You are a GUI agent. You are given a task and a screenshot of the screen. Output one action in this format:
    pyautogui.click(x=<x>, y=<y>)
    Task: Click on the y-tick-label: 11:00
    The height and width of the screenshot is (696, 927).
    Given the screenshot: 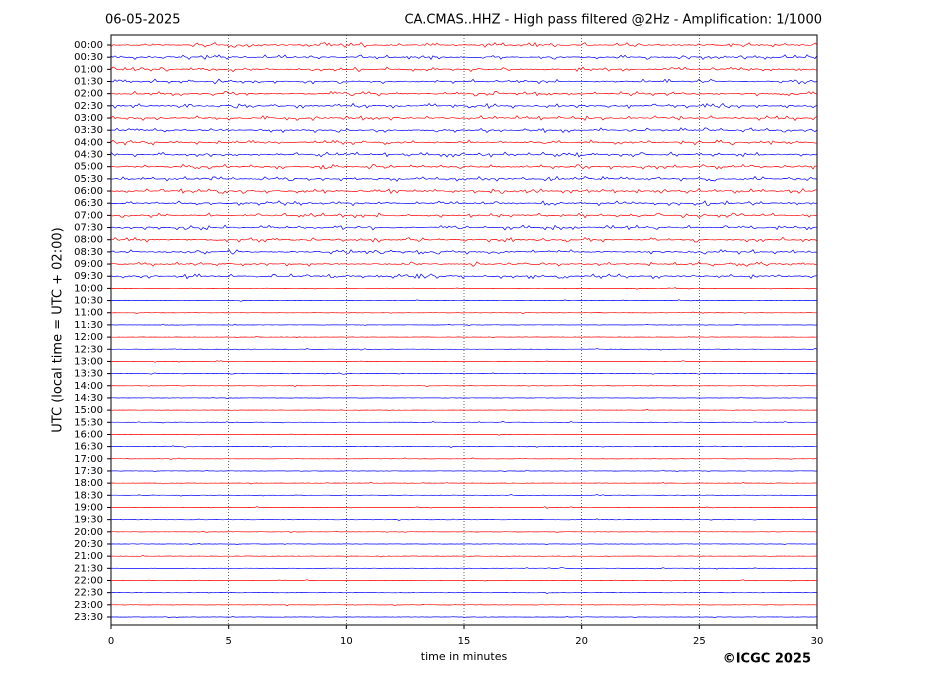 What is the action you would take?
    pyautogui.click(x=88, y=313)
    